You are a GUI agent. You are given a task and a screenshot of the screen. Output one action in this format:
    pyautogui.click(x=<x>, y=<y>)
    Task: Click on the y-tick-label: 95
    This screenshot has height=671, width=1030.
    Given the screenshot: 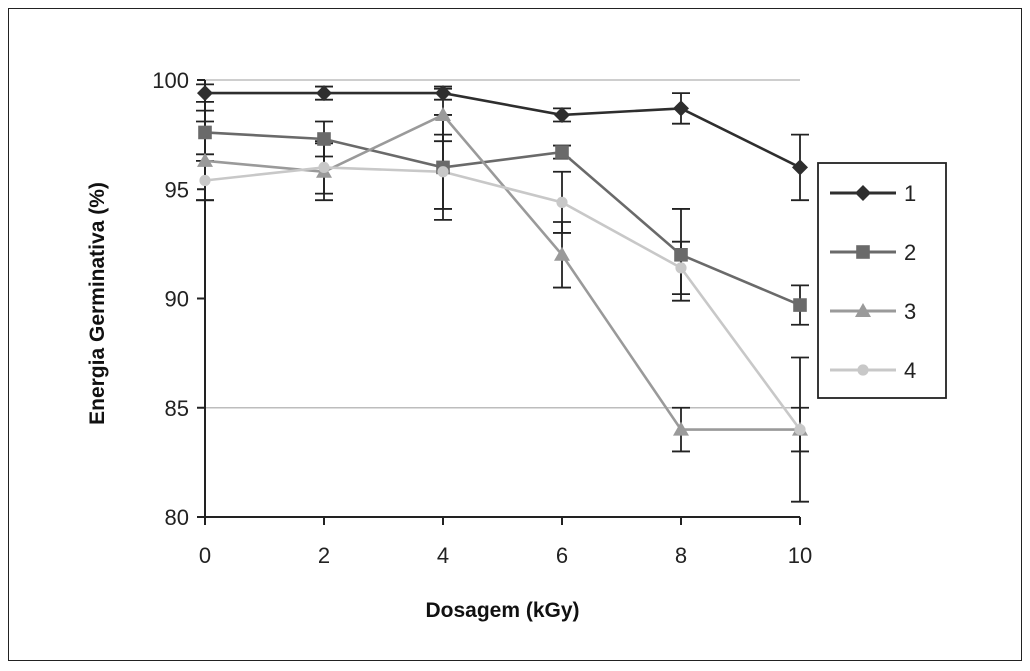 What is the action you would take?
    pyautogui.click(x=177, y=189)
    